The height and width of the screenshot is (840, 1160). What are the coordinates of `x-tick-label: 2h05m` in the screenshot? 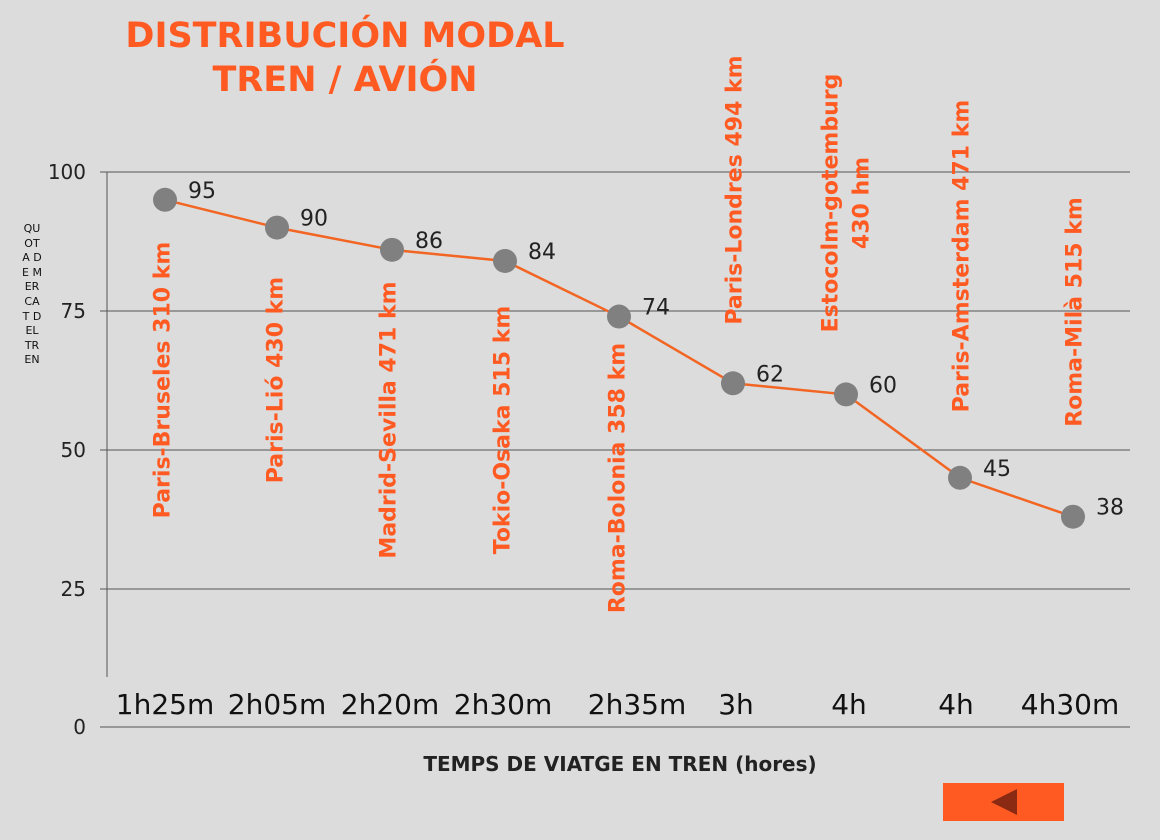 It's located at (277, 704).